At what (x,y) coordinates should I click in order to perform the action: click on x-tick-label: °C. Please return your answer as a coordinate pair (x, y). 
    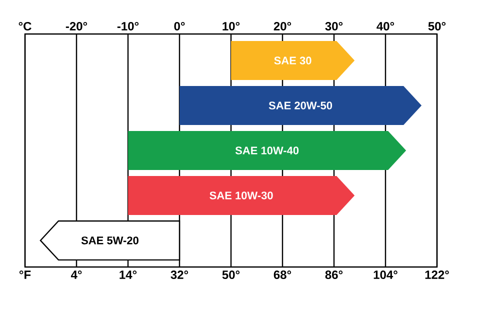
    Looking at the image, I should click on (25, 26).